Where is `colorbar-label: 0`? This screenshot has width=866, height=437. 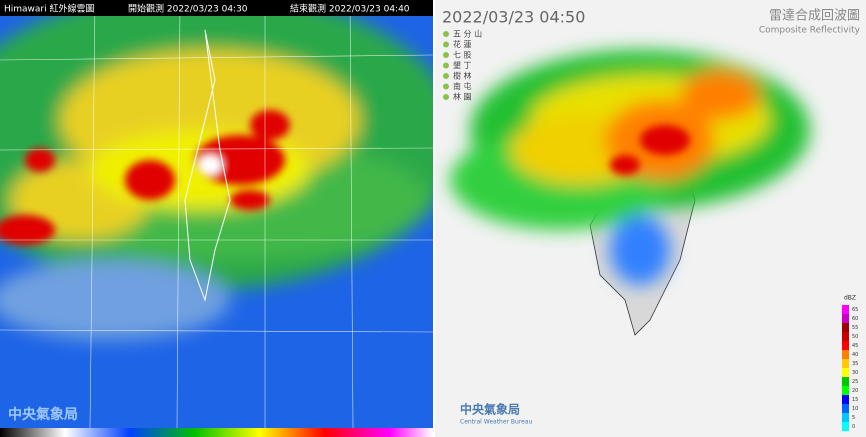
colorbar-label: 0 is located at coordinates (853, 427).